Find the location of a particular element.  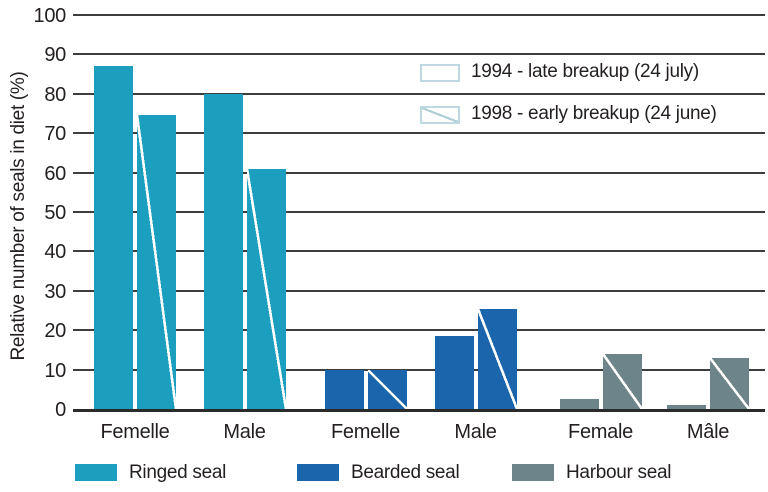

x-axis-label-5: Mâle is located at coordinates (708, 432).